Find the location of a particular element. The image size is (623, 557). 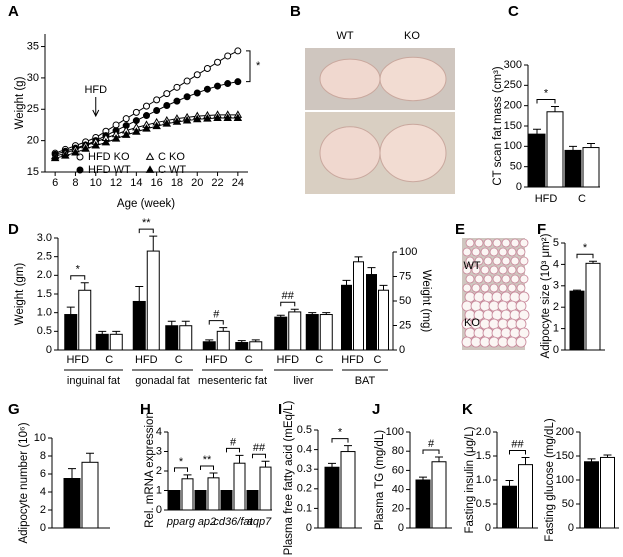

y-tick-label: 25 is located at coordinates (405, 325).